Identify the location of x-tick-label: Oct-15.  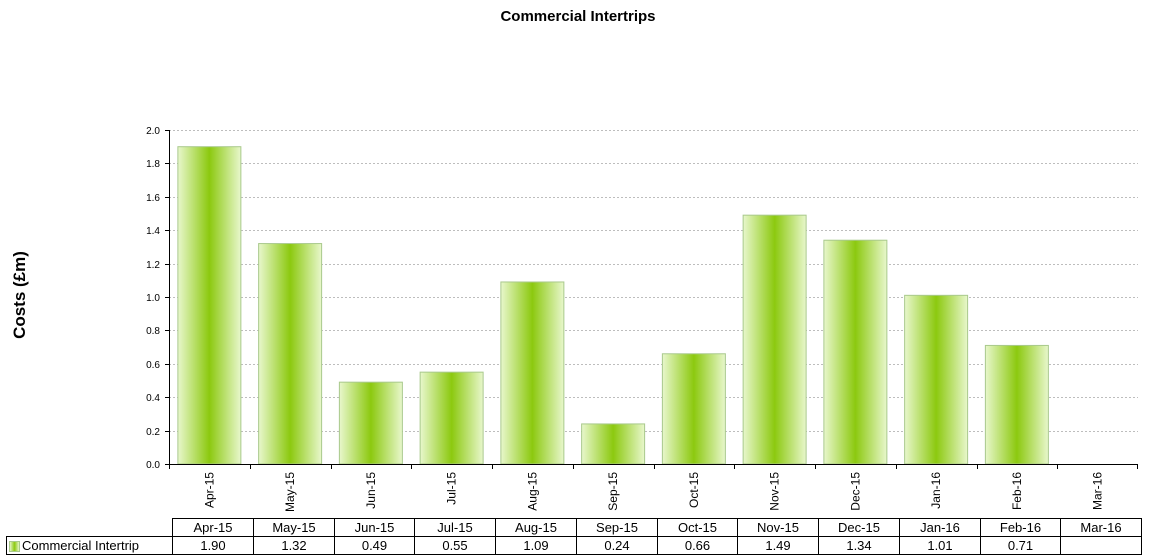
(694, 490).